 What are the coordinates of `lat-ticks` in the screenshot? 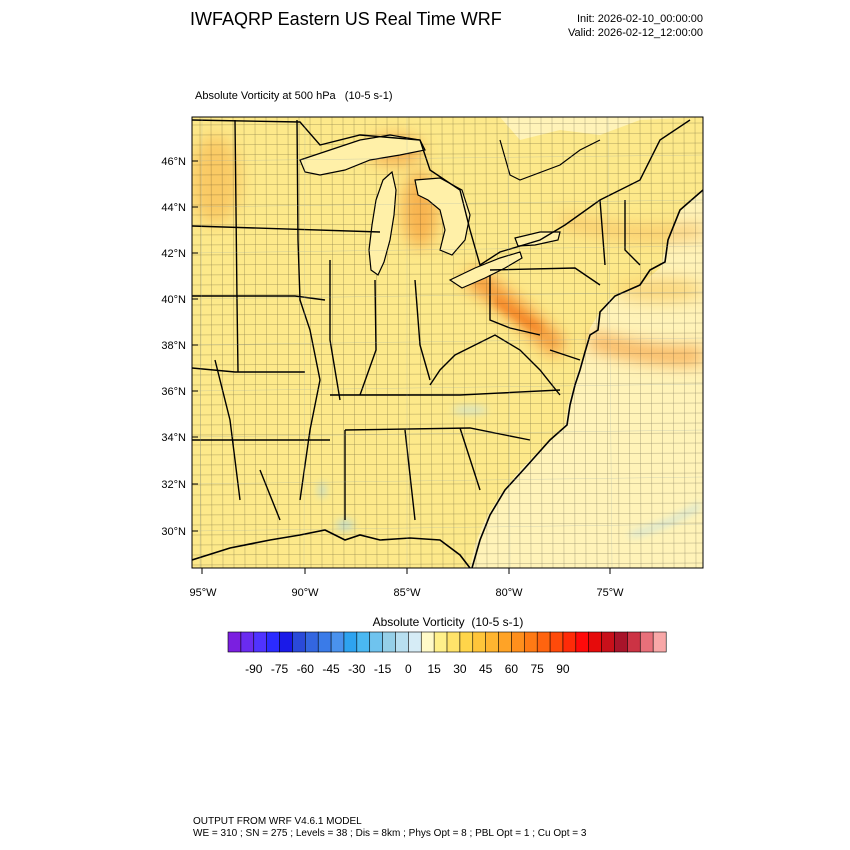 It's located at (195, 346).